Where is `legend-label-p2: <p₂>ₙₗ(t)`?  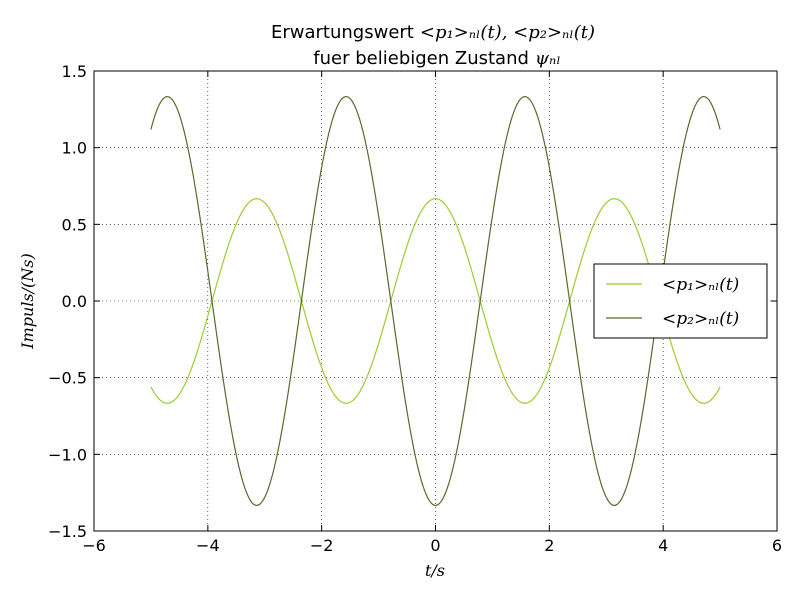 legend-label-p2: <p₂>ₙₗ(t) is located at coordinates (700, 319).